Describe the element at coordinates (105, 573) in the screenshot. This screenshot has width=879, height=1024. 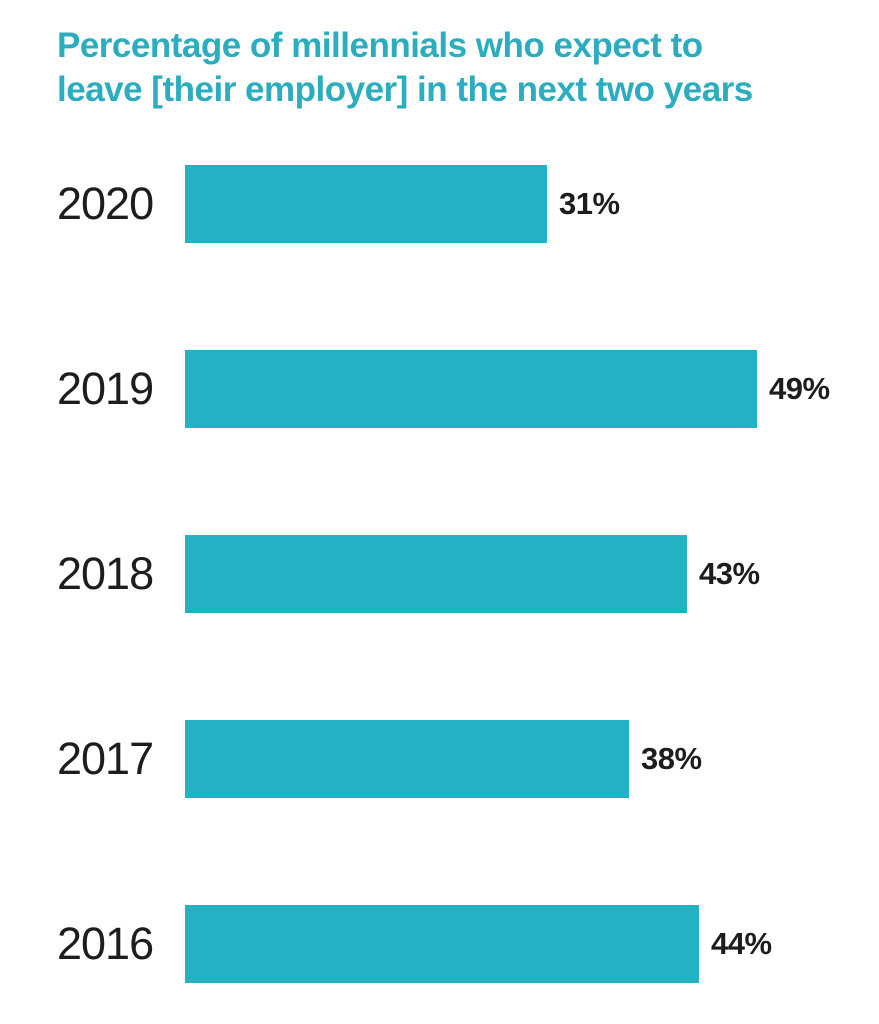
I see `category-label-2018: 2018` at that location.